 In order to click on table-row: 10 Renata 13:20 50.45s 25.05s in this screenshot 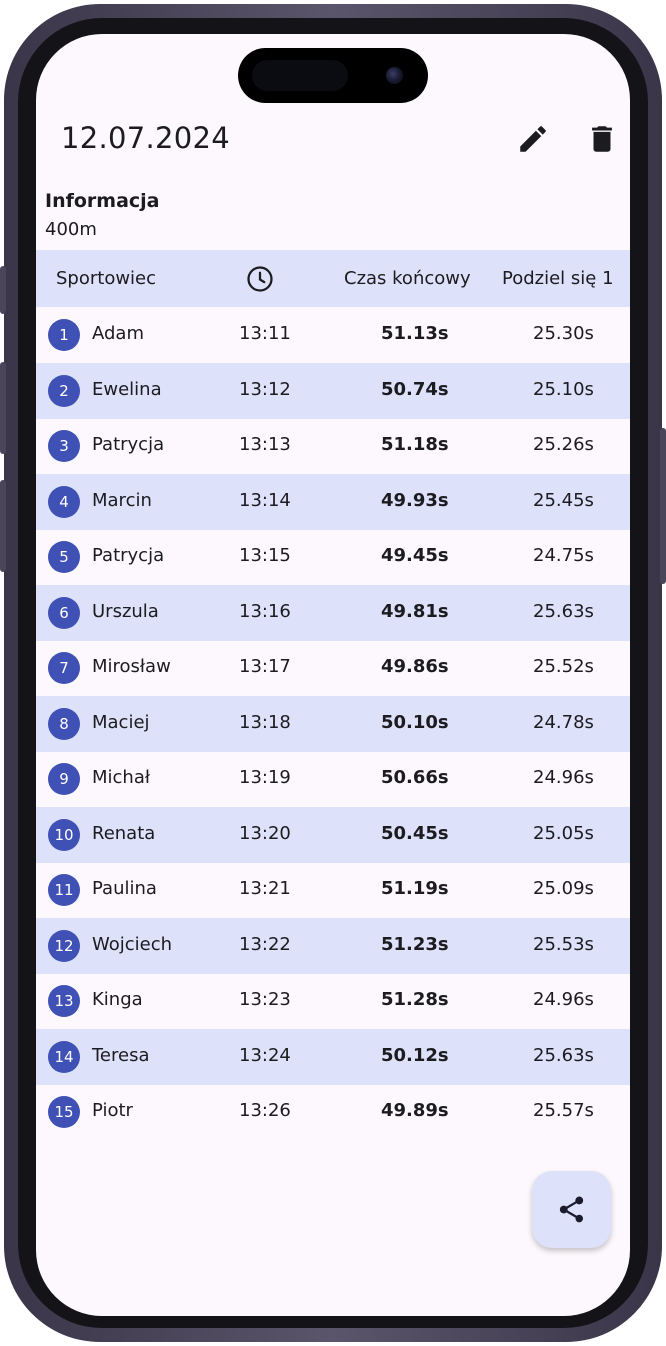, I will do `click(333, 834)`.